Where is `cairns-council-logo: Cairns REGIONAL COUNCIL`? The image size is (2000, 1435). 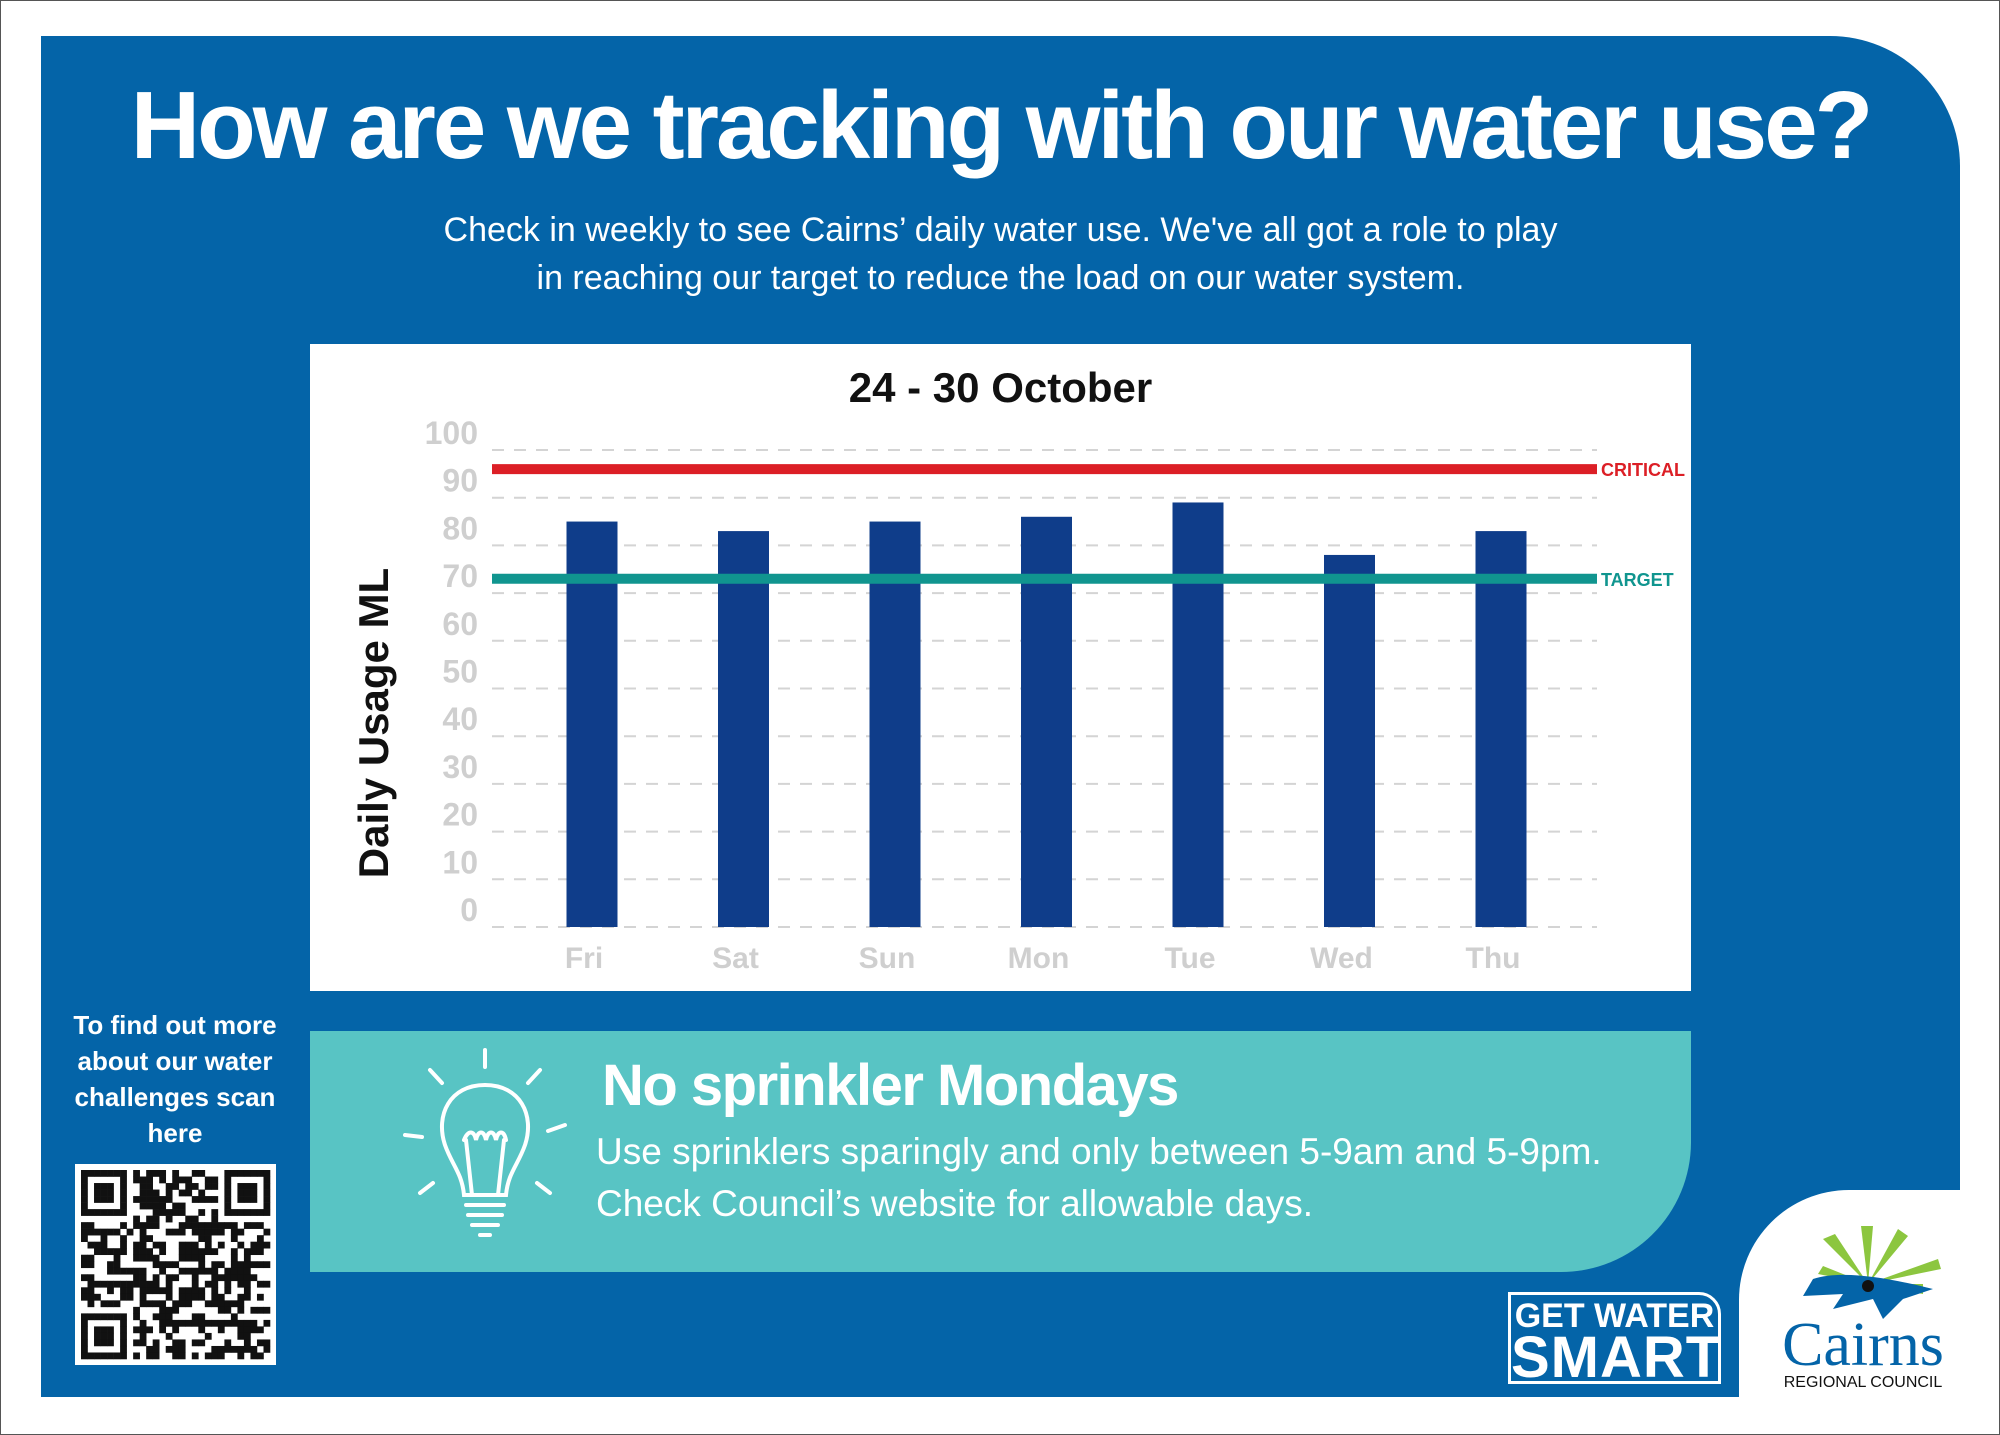
cairns-council-logo: Cairns REGIONAL COUNCIL is located at coordinates (1863, 1309).